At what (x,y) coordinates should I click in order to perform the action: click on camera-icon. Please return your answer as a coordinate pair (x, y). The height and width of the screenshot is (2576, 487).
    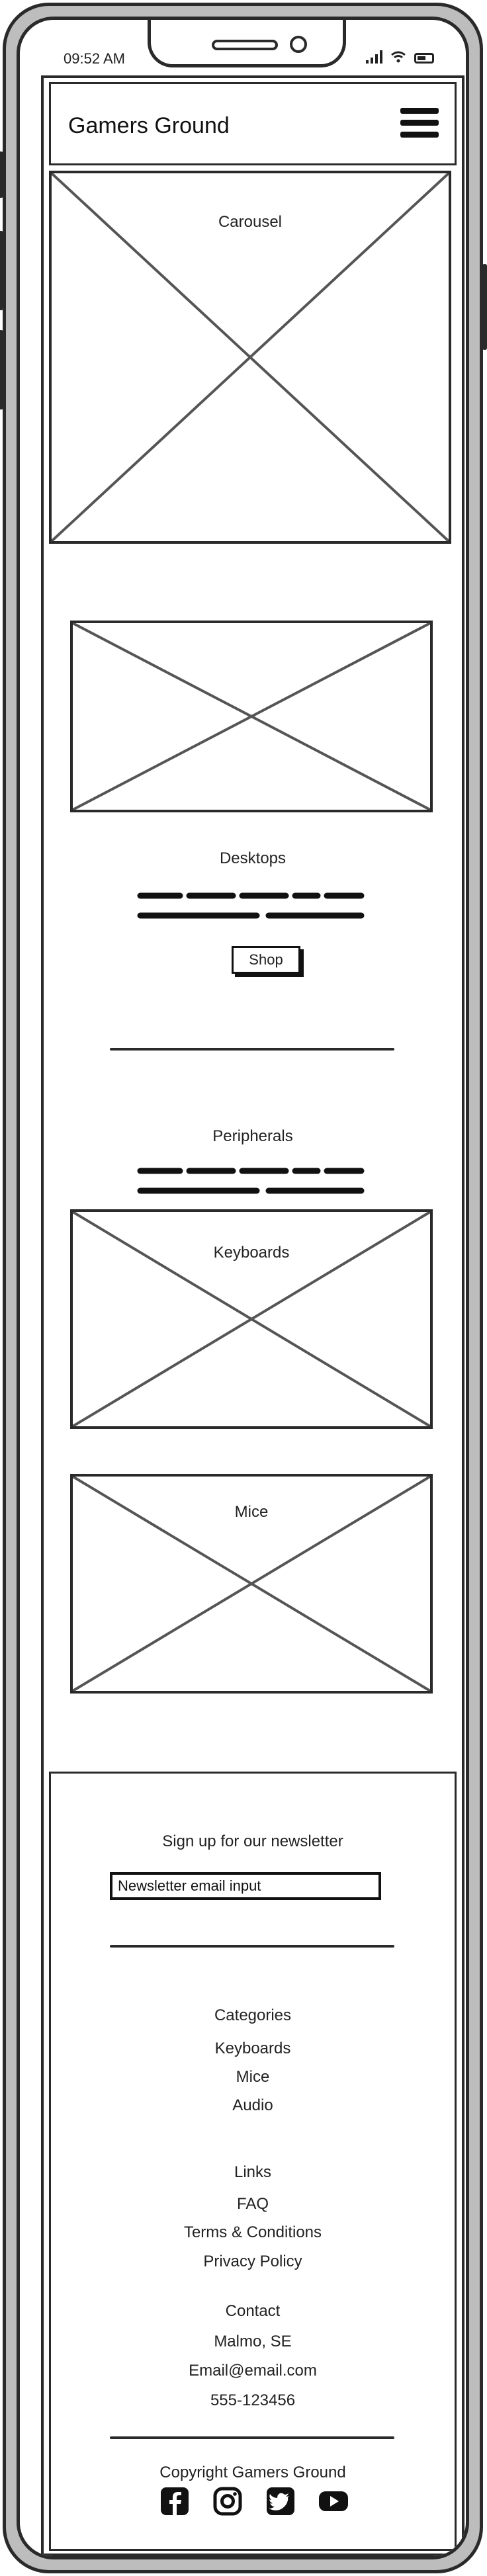
    Looking at the image, I should click on (298, 45).